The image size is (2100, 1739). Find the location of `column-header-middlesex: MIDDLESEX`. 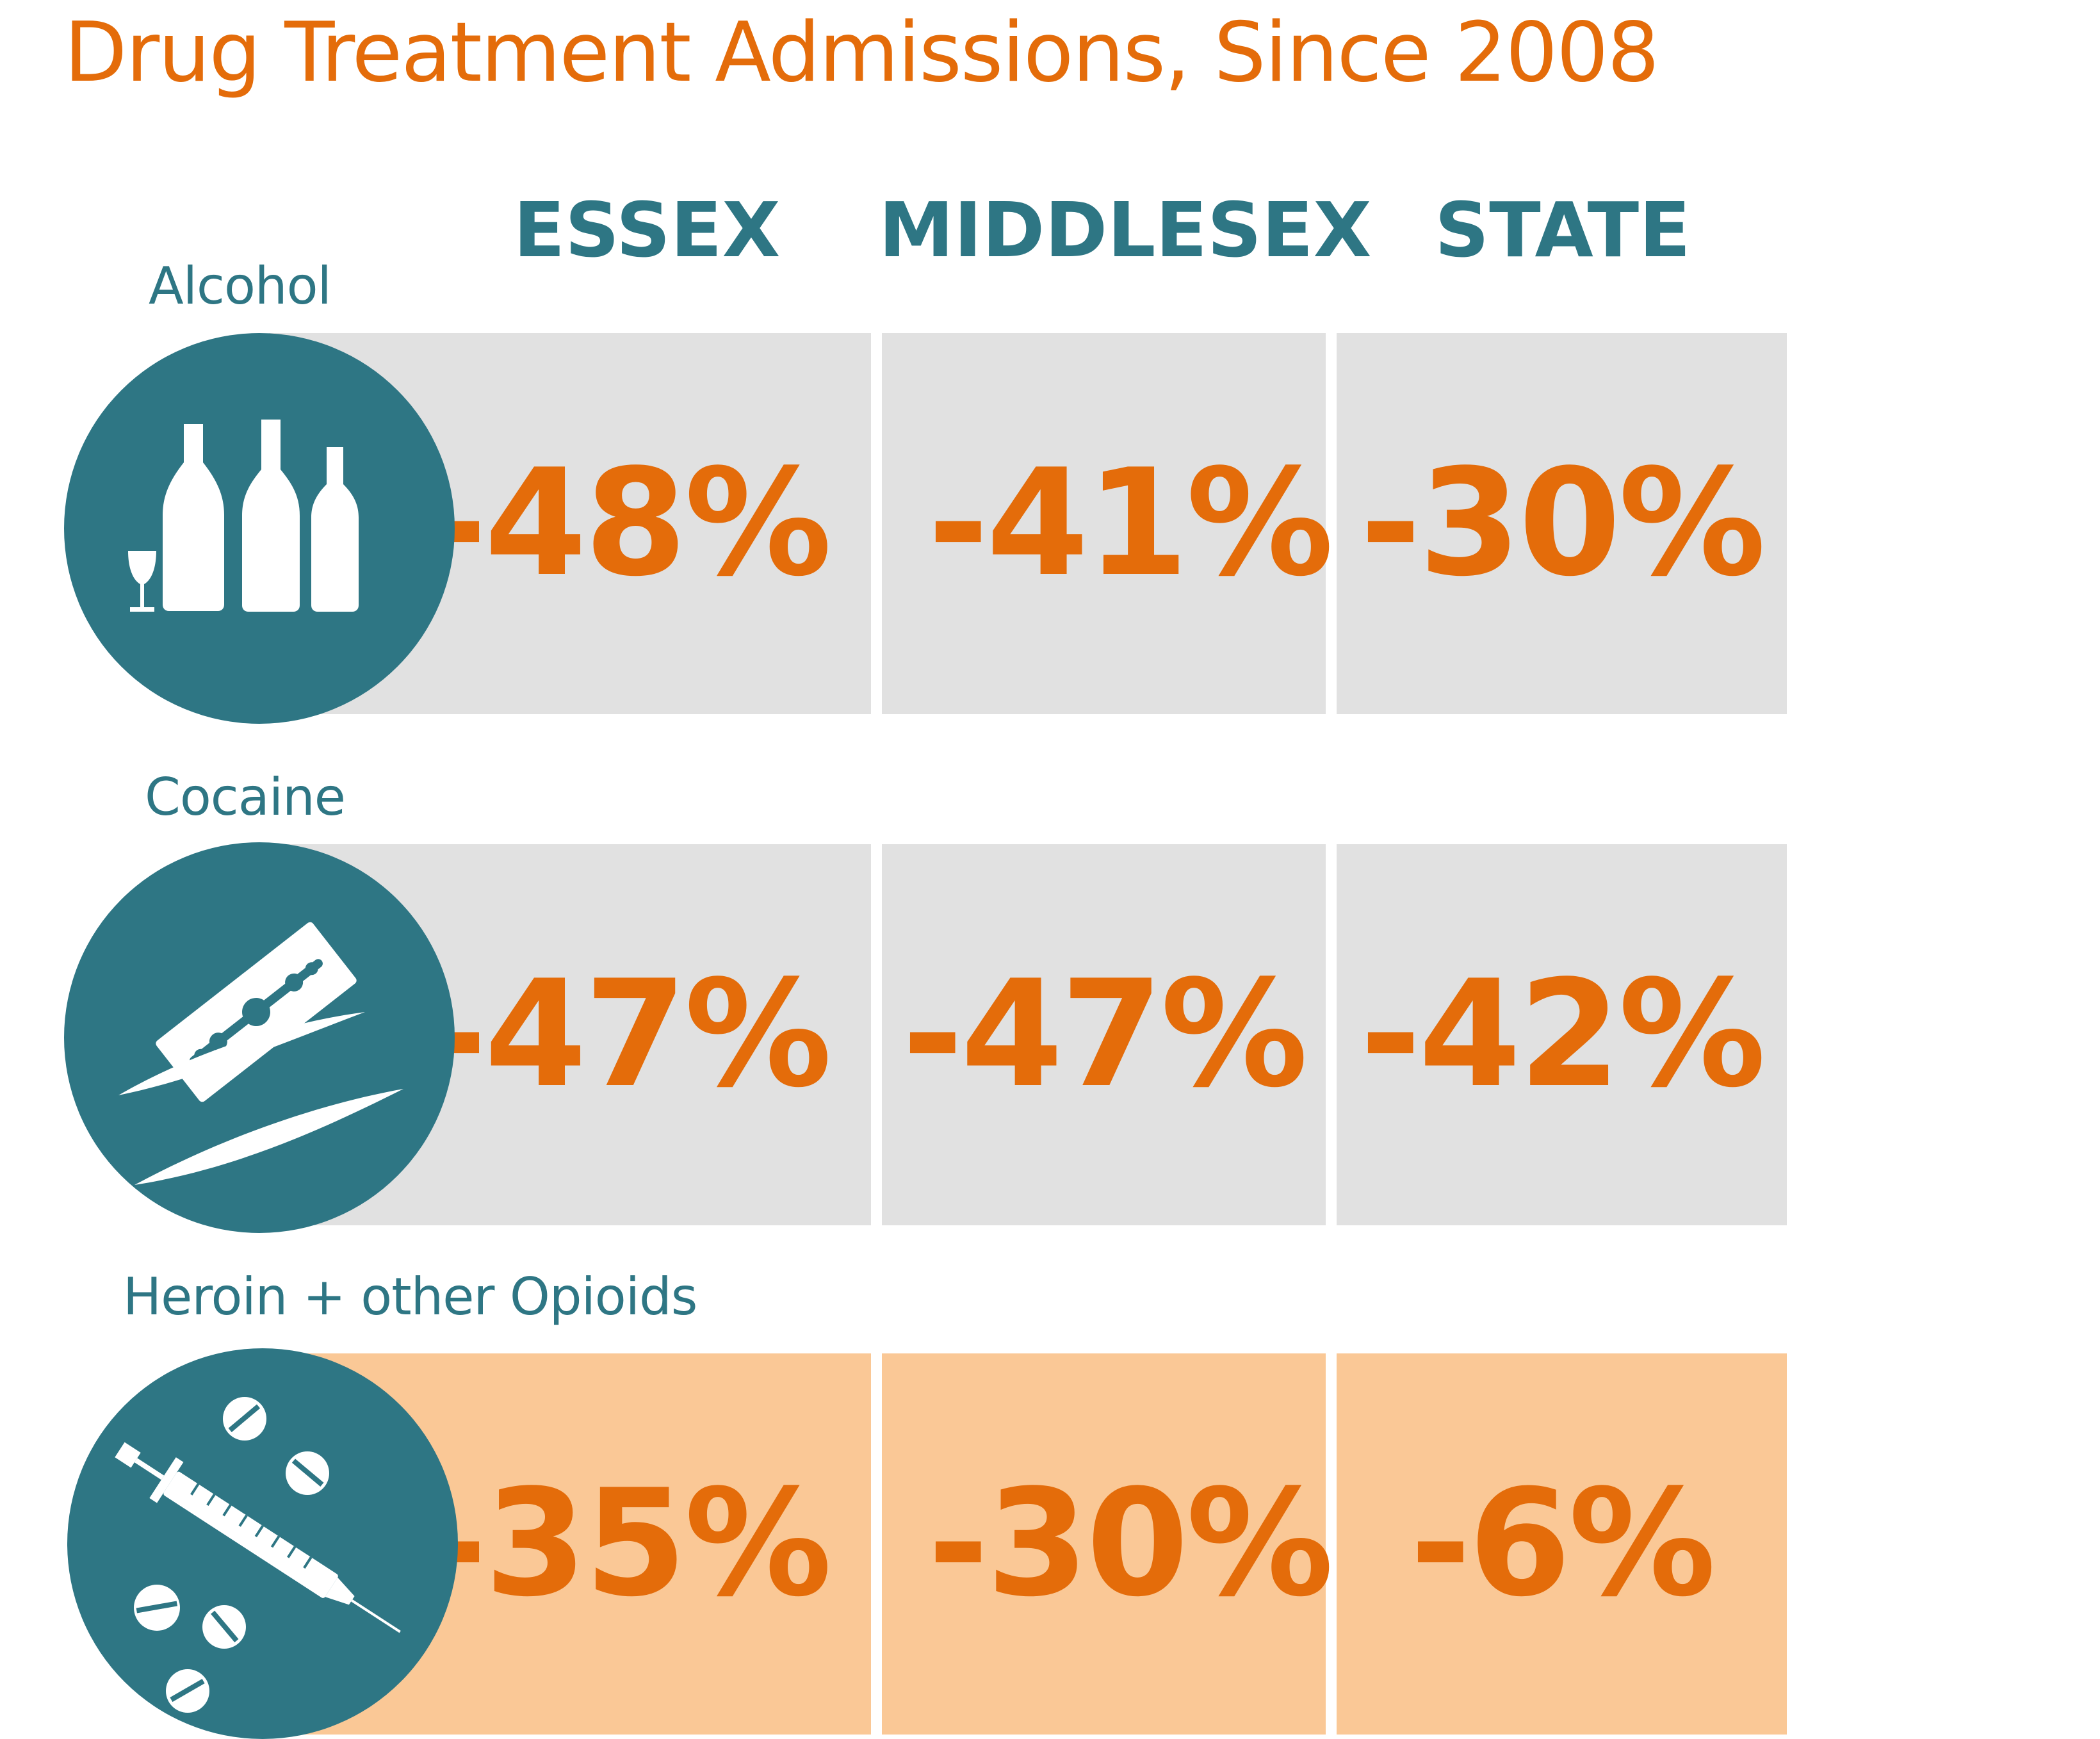

column-header-middlesex: MIDDLESEX is located at coordinates (1125, 230).